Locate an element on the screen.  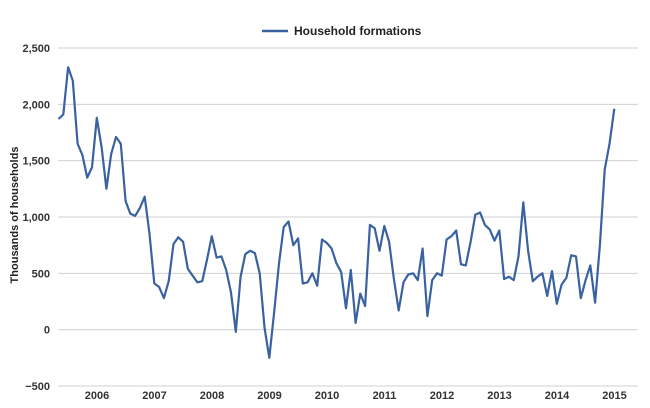
x-tick-label: 2013 is located at coordinates (499, 396).